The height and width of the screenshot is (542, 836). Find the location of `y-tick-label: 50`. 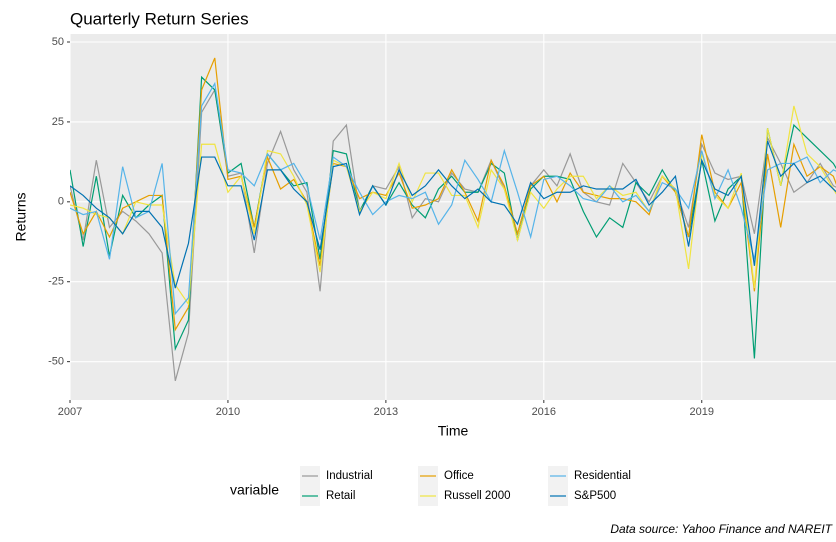

y-tick-label: 50 is located at coordinates (58, 42).